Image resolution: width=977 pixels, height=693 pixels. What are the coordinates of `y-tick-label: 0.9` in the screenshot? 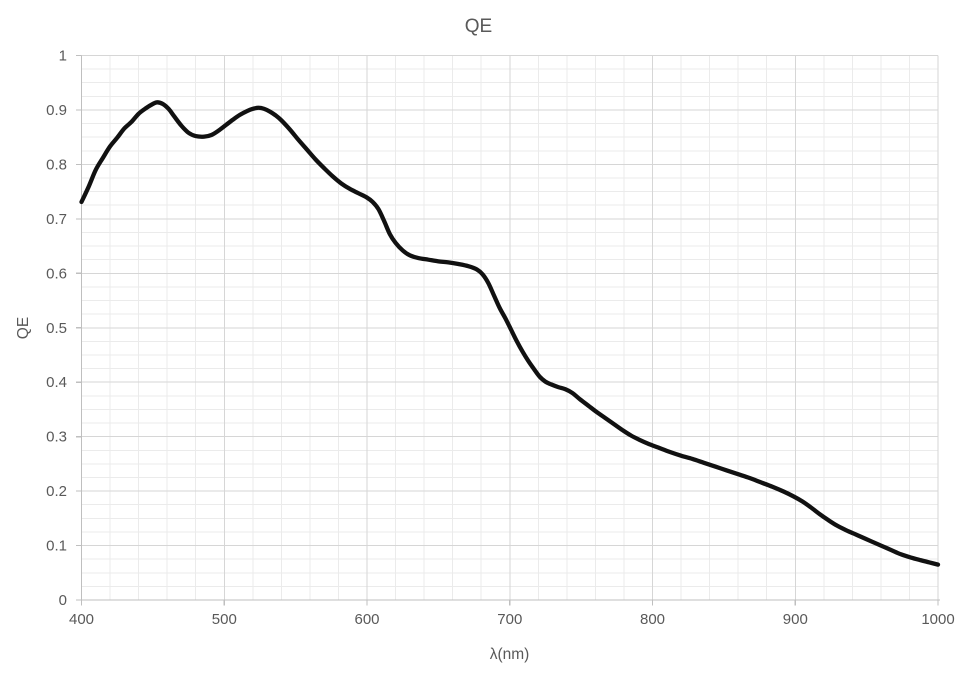 It's located at (56, 110).